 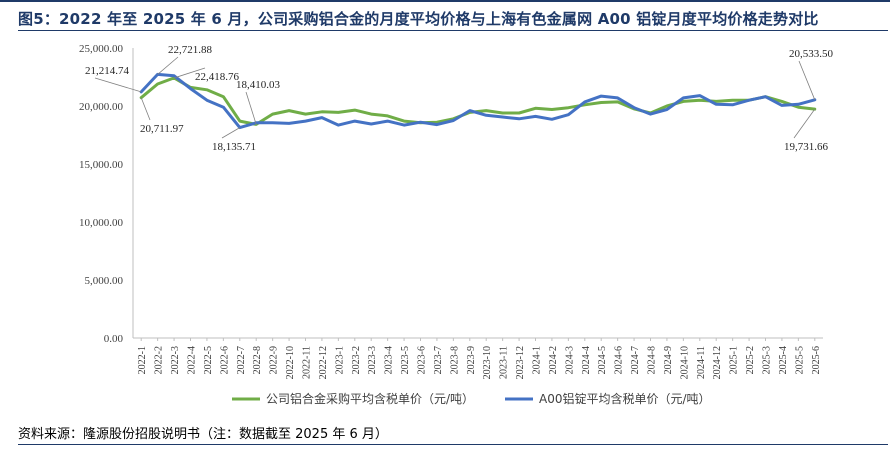 What do you see at coordinates (717, 362) in the screenshot?
I see `x-tick-label: 2024-12` at bounding box center [717, 362].